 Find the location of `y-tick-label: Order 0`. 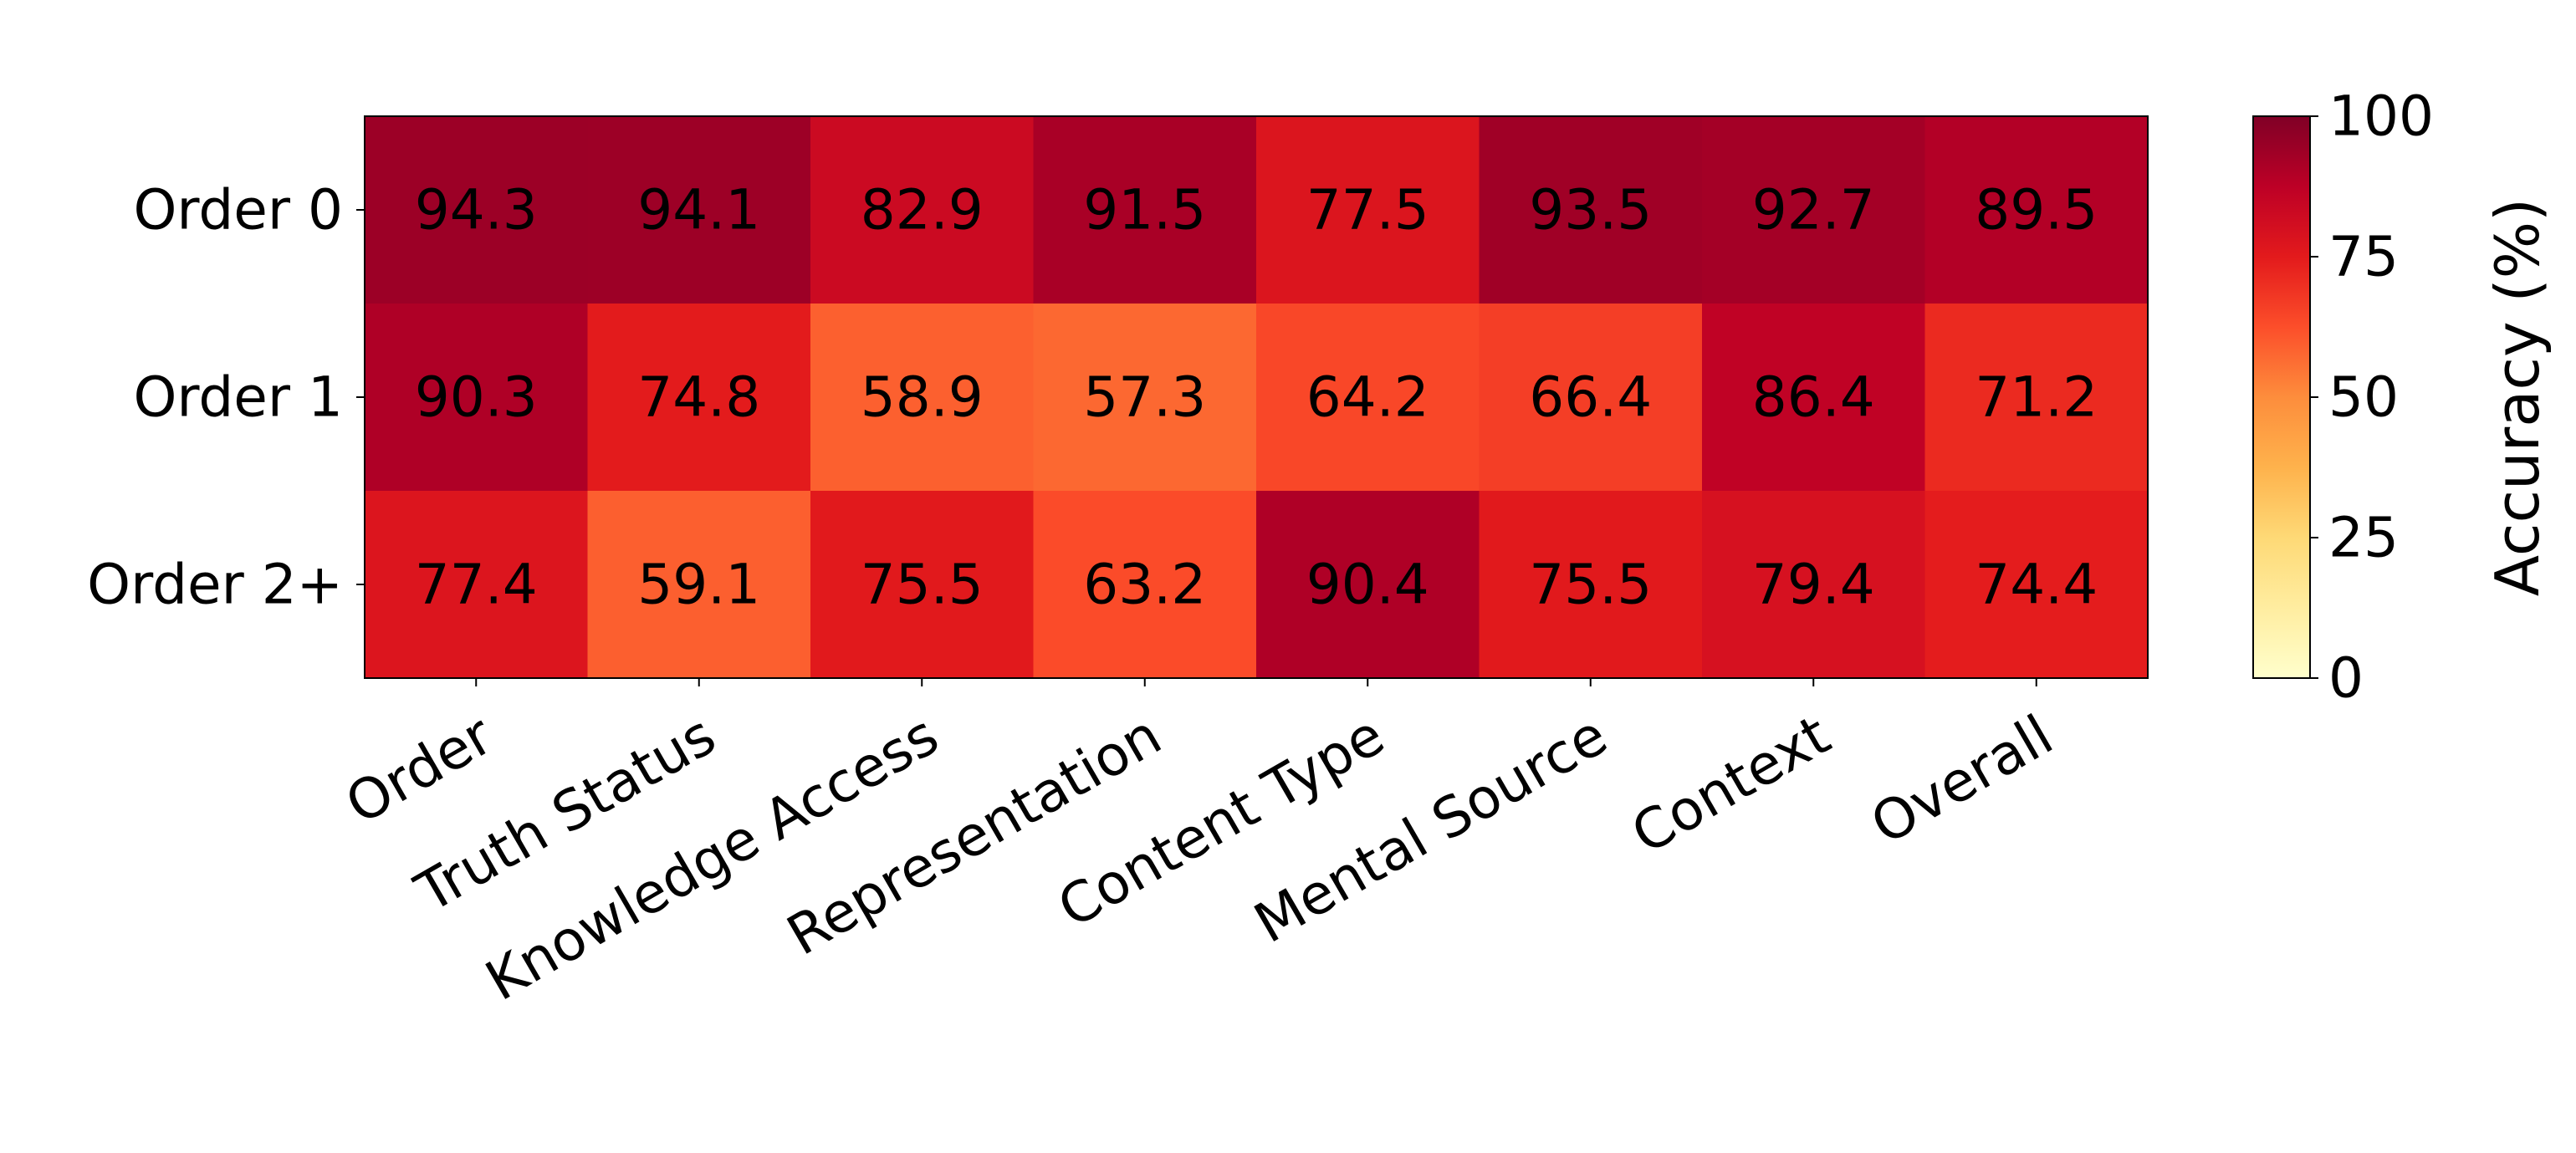

y-tick-label: Order 0 is located at coordinates (238, 210).